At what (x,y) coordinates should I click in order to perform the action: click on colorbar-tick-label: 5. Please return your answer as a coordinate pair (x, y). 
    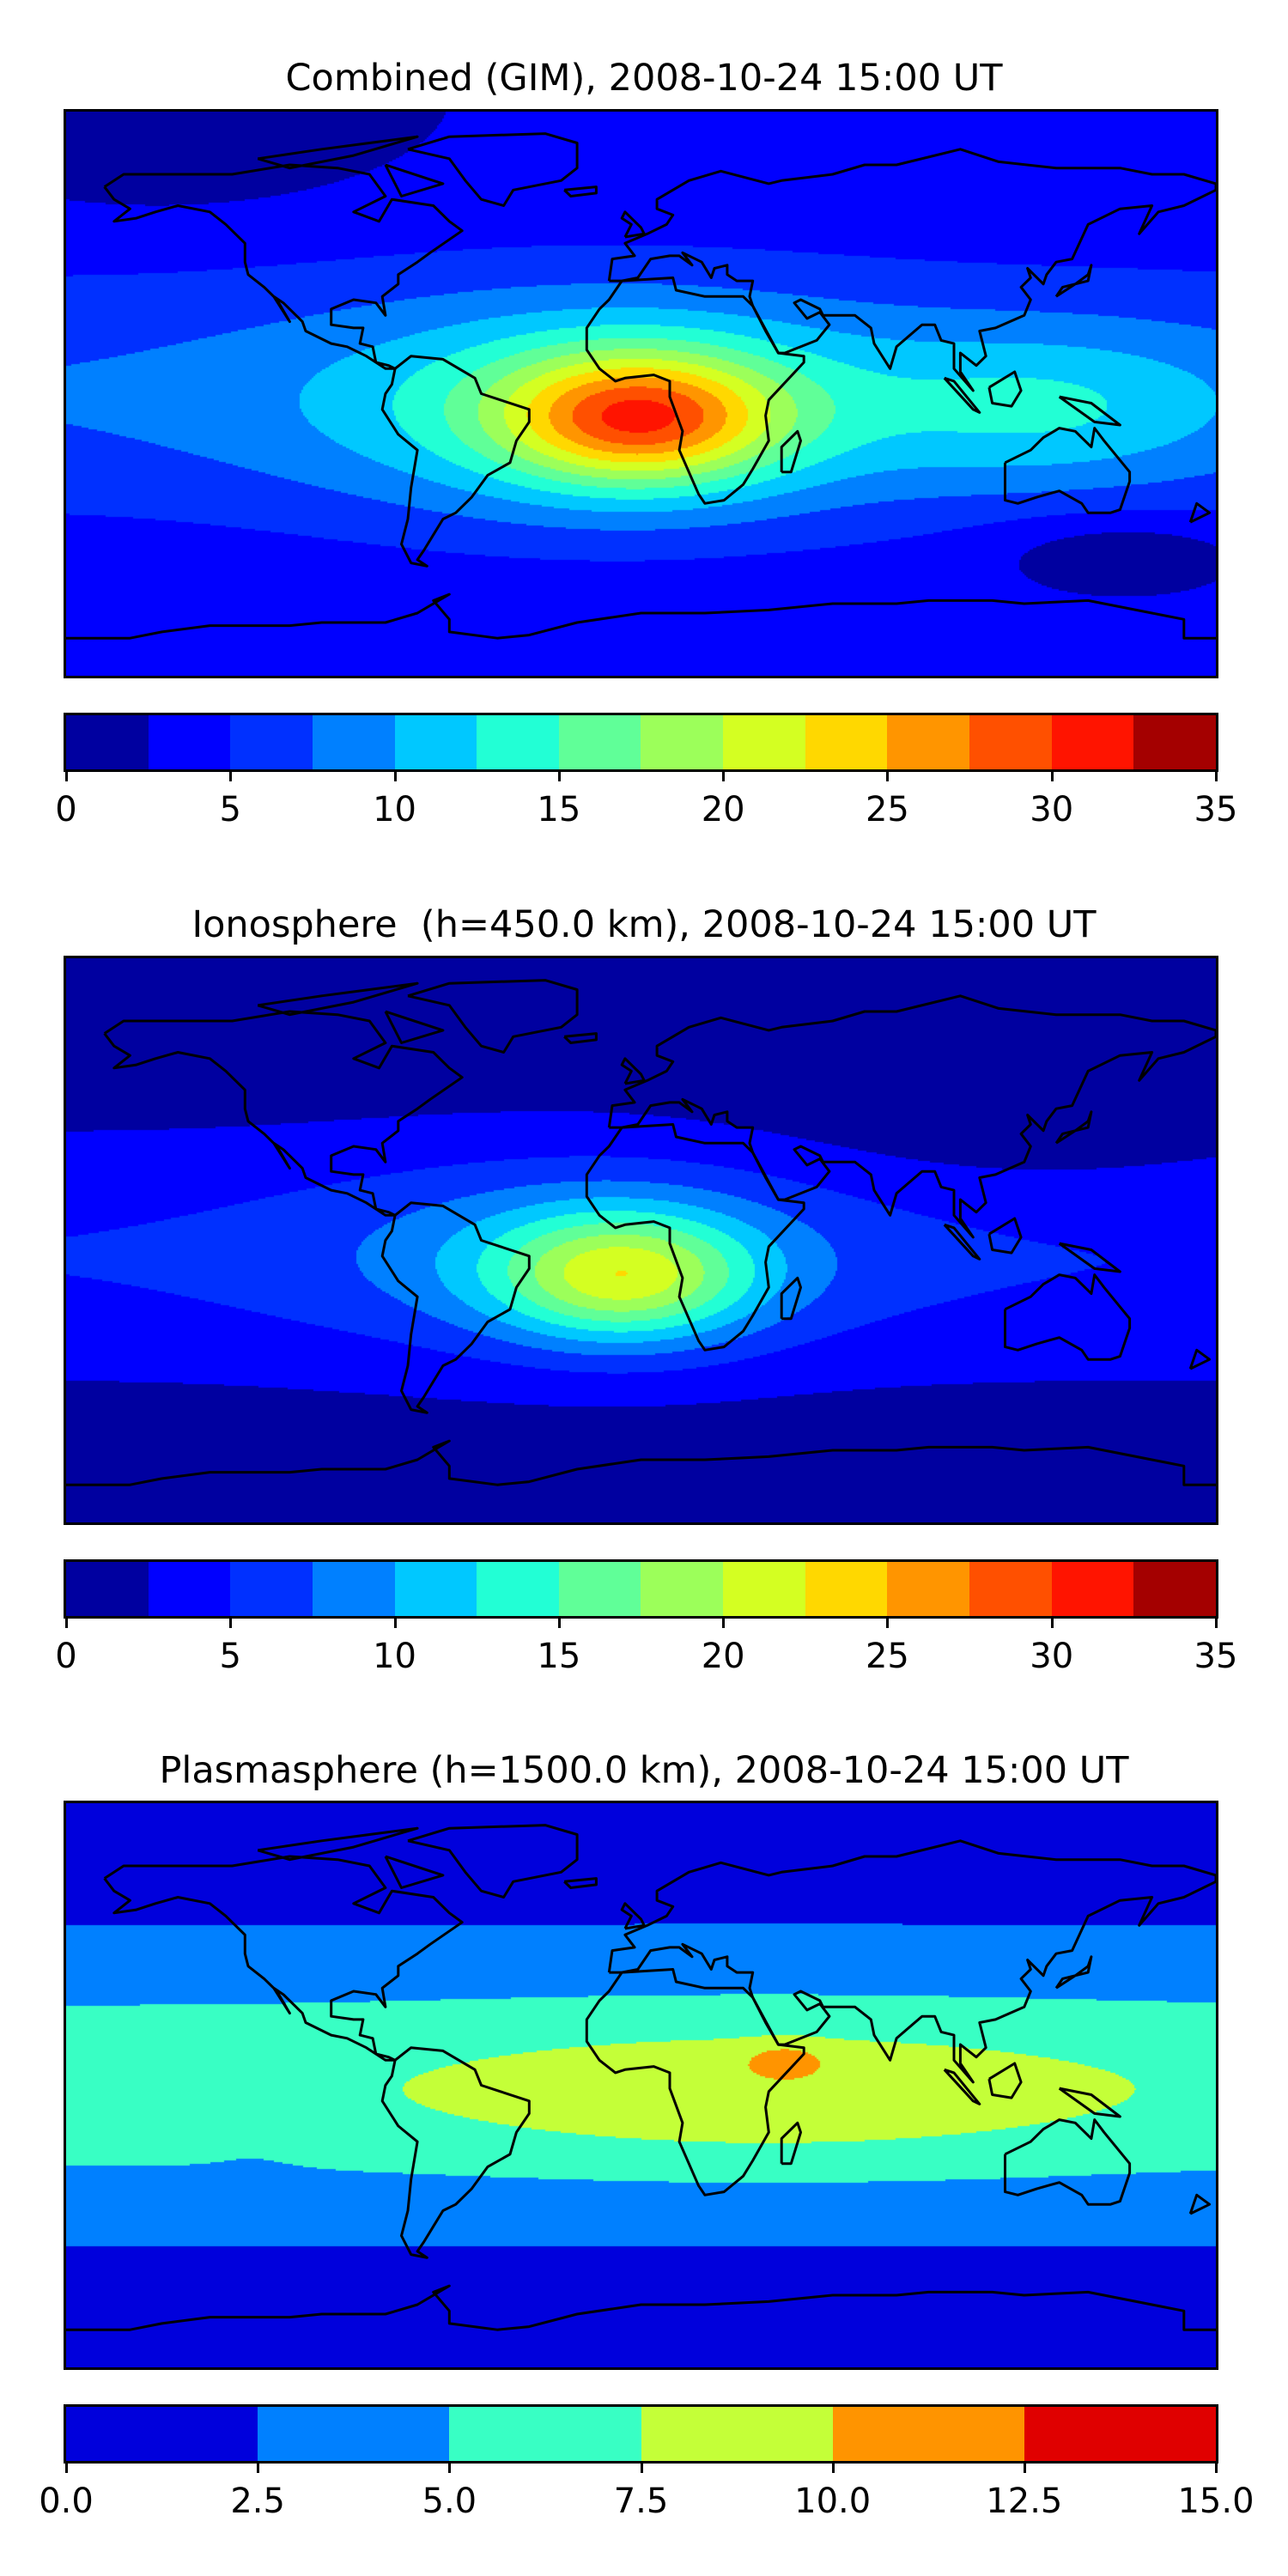
    Looking at the image, I should click on (230, 810).